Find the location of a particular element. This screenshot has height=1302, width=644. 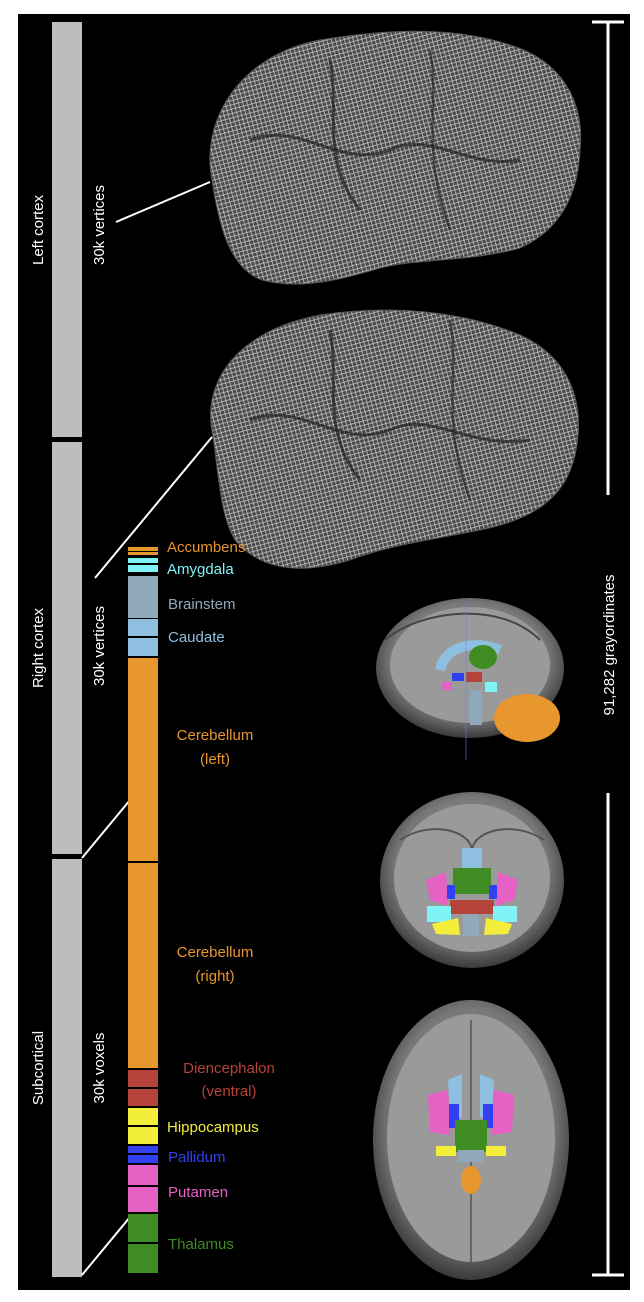

right-cortex-sublabel: 30k vertices is located at coordinates (99, 646).